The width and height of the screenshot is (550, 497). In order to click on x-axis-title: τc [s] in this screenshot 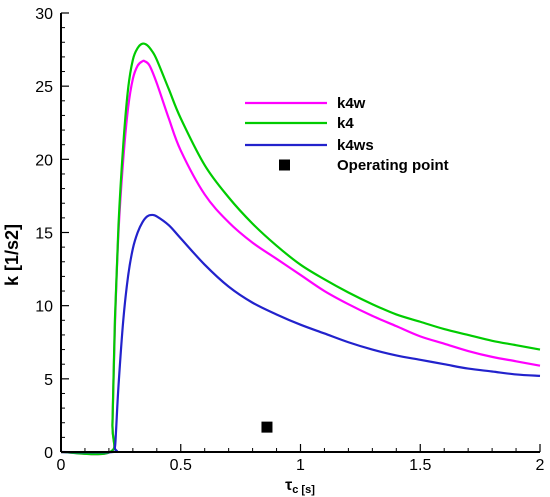, I will do `click(300, 486)`.